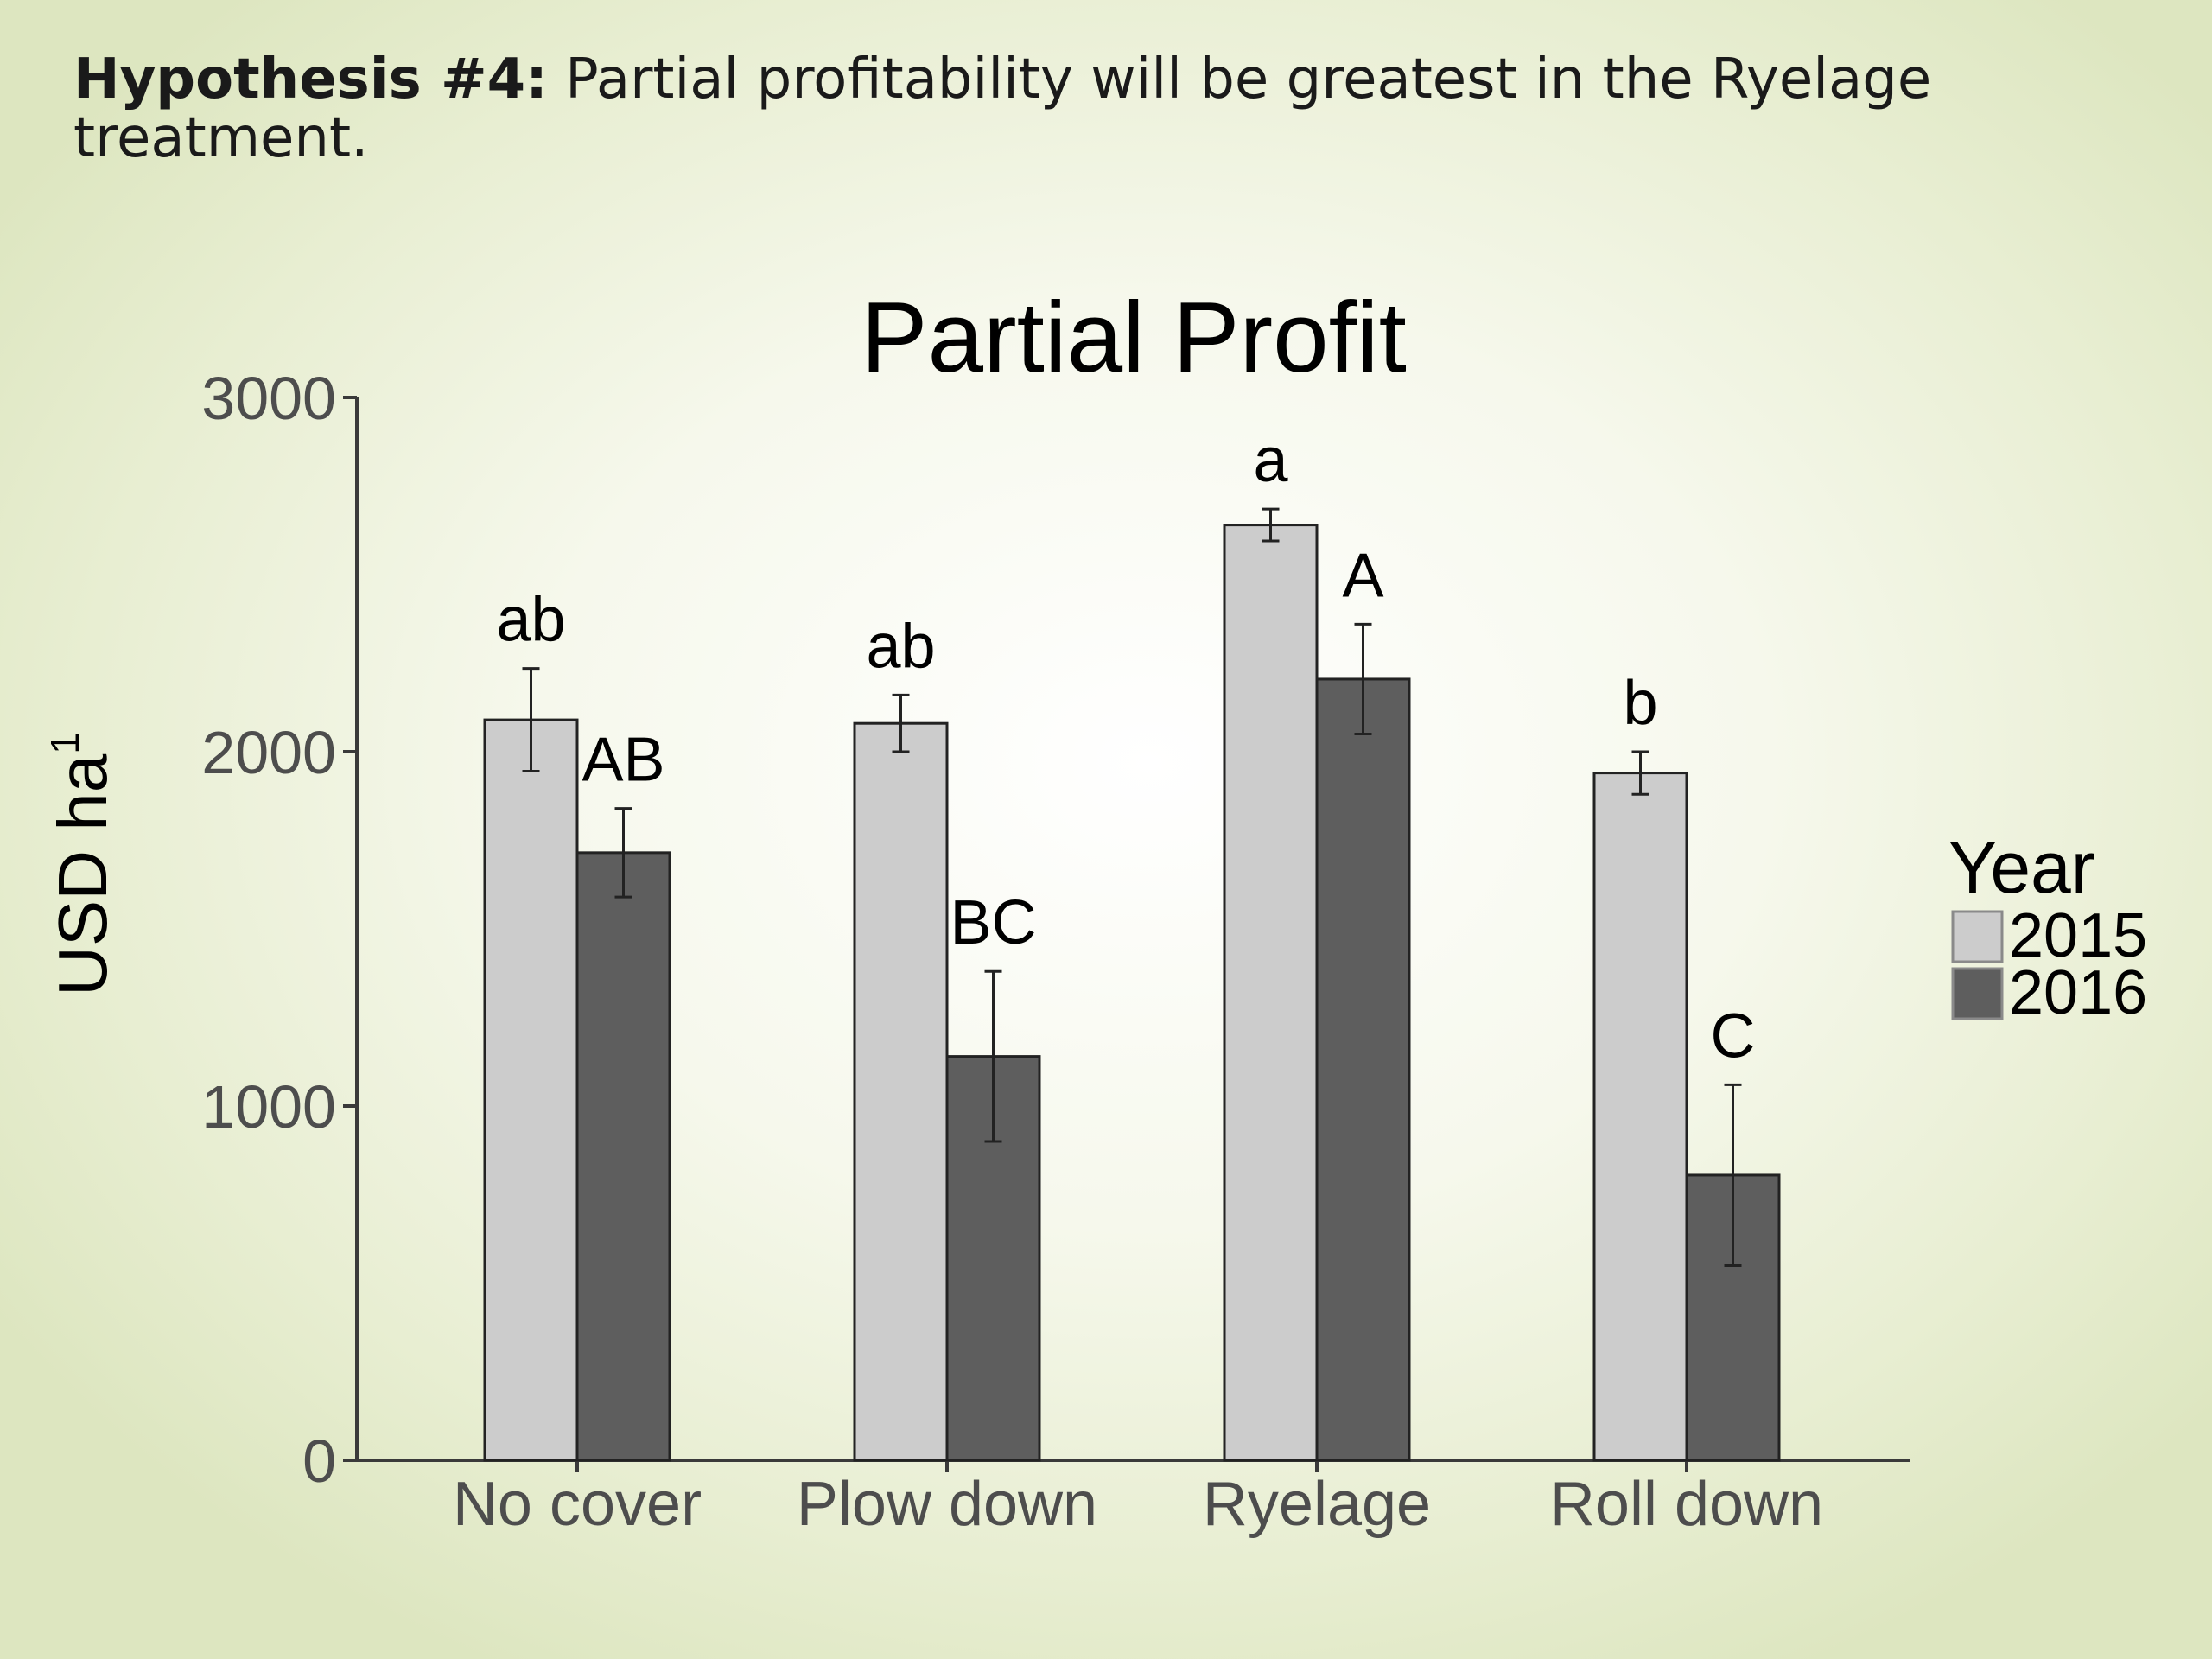  What do you see at coordinates (623, 760) in the screenshot?
I see `significance-label: AB` at bounding box center [623, 760].